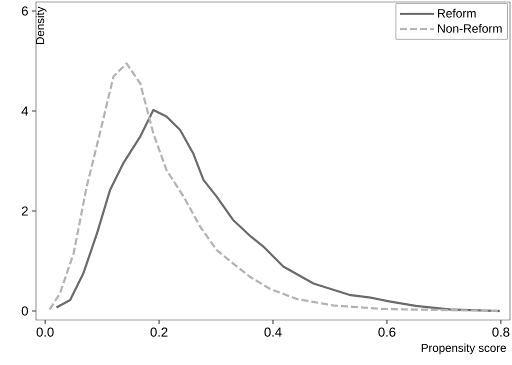 This screenshot has width=512, height=365. What do you see at coordinates (25, 111) in the screenshot?
I see `y-tick-label: 4` at bounding box center [25, 111].